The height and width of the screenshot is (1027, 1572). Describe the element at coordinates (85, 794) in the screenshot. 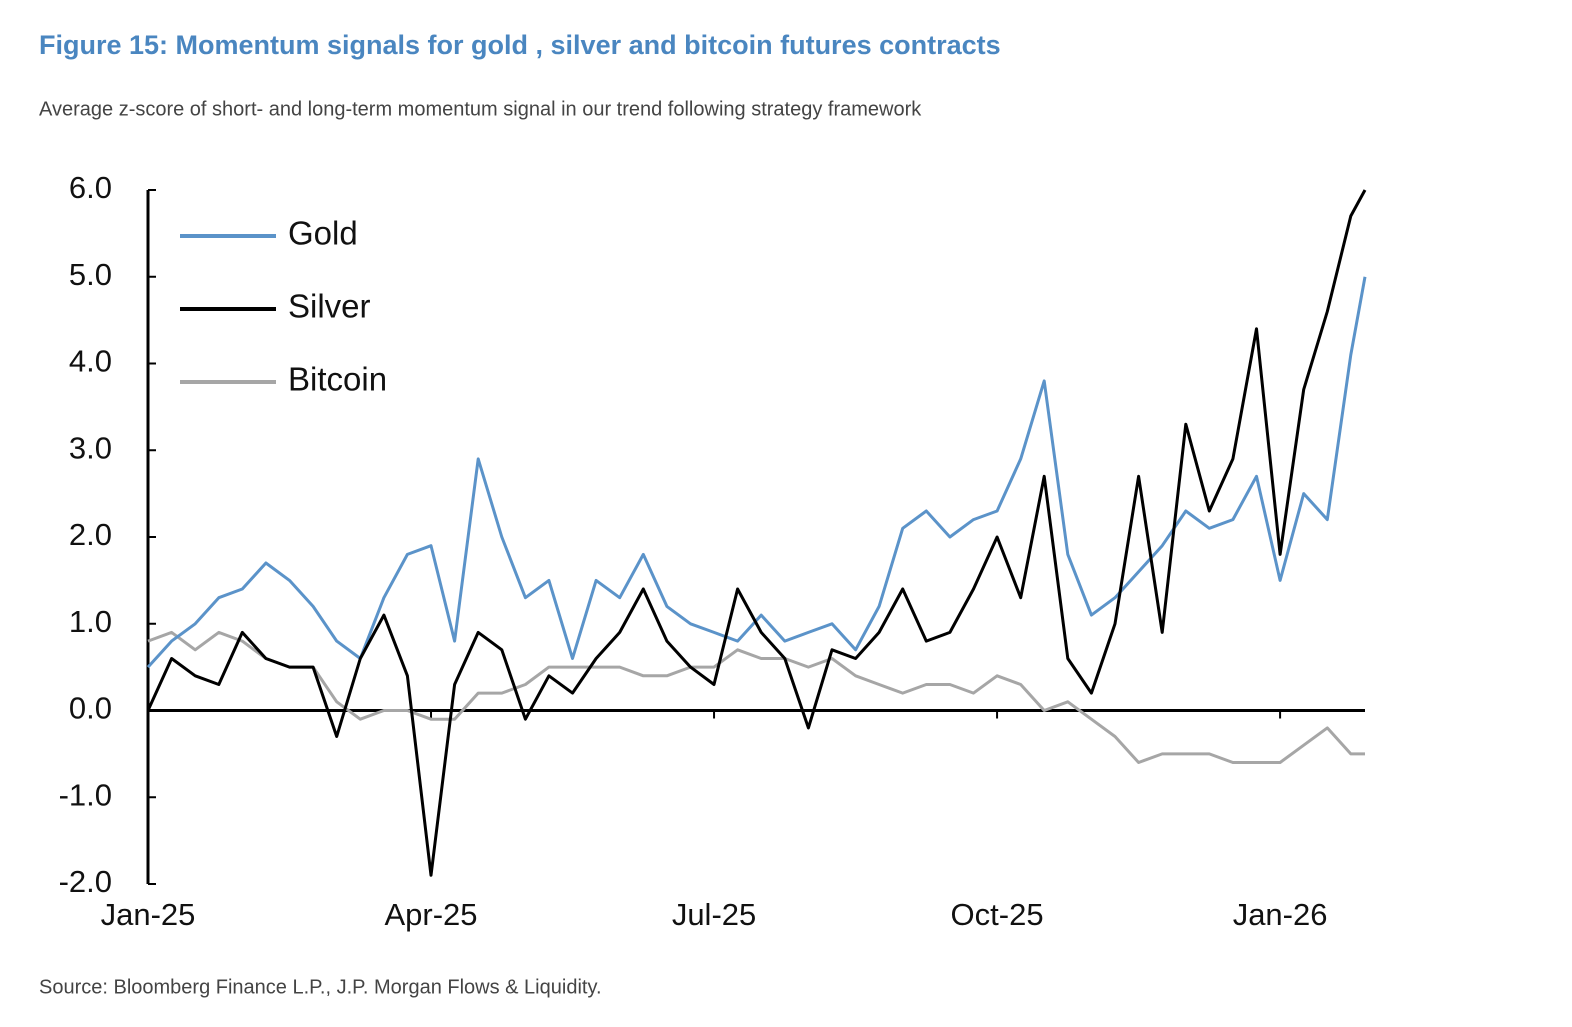

I see `y-tick-label: -1.0` at that location.